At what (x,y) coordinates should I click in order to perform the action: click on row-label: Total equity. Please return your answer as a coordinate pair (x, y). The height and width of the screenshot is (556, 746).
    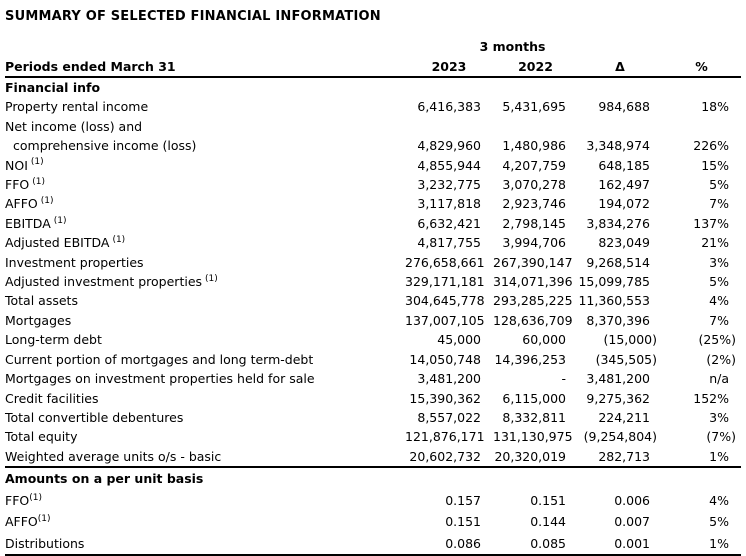
    Looking at the image, I should click on (41, 437).